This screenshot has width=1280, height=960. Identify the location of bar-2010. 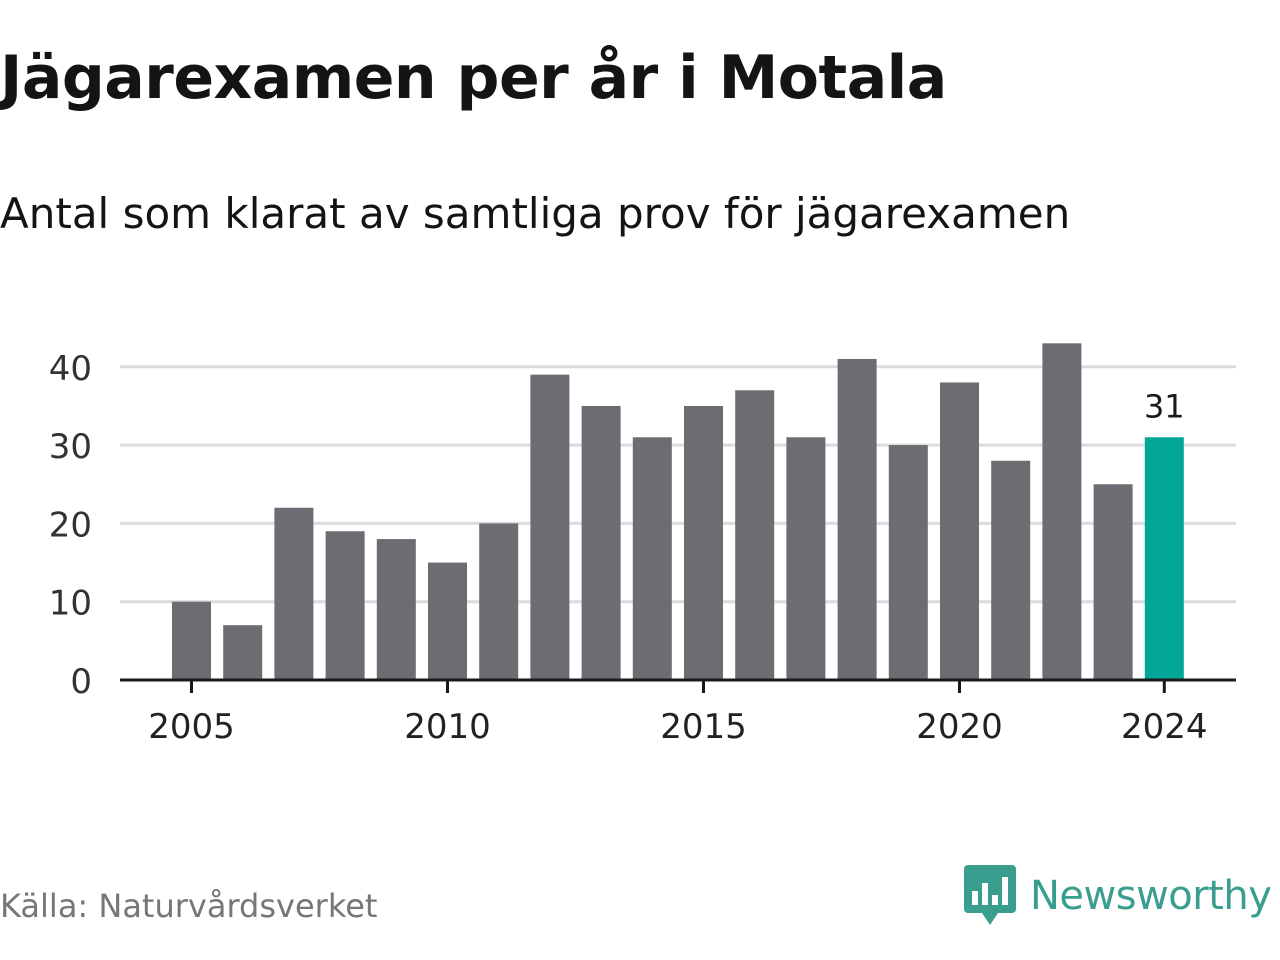
(447, 621).